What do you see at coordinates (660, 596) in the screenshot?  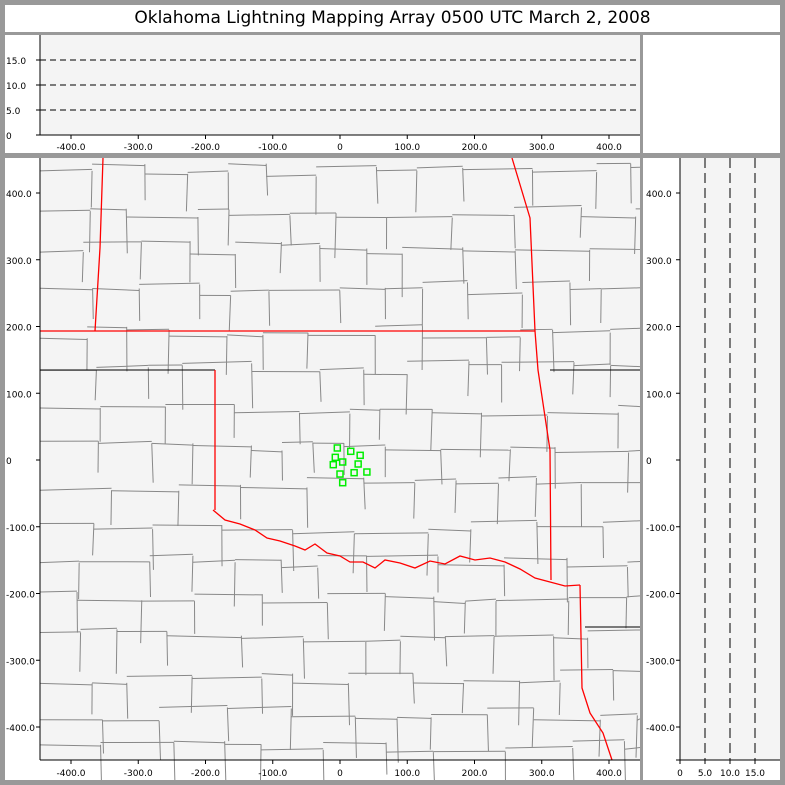 I see `y-tick-label: -200.0` at bounding box center [660, 596].